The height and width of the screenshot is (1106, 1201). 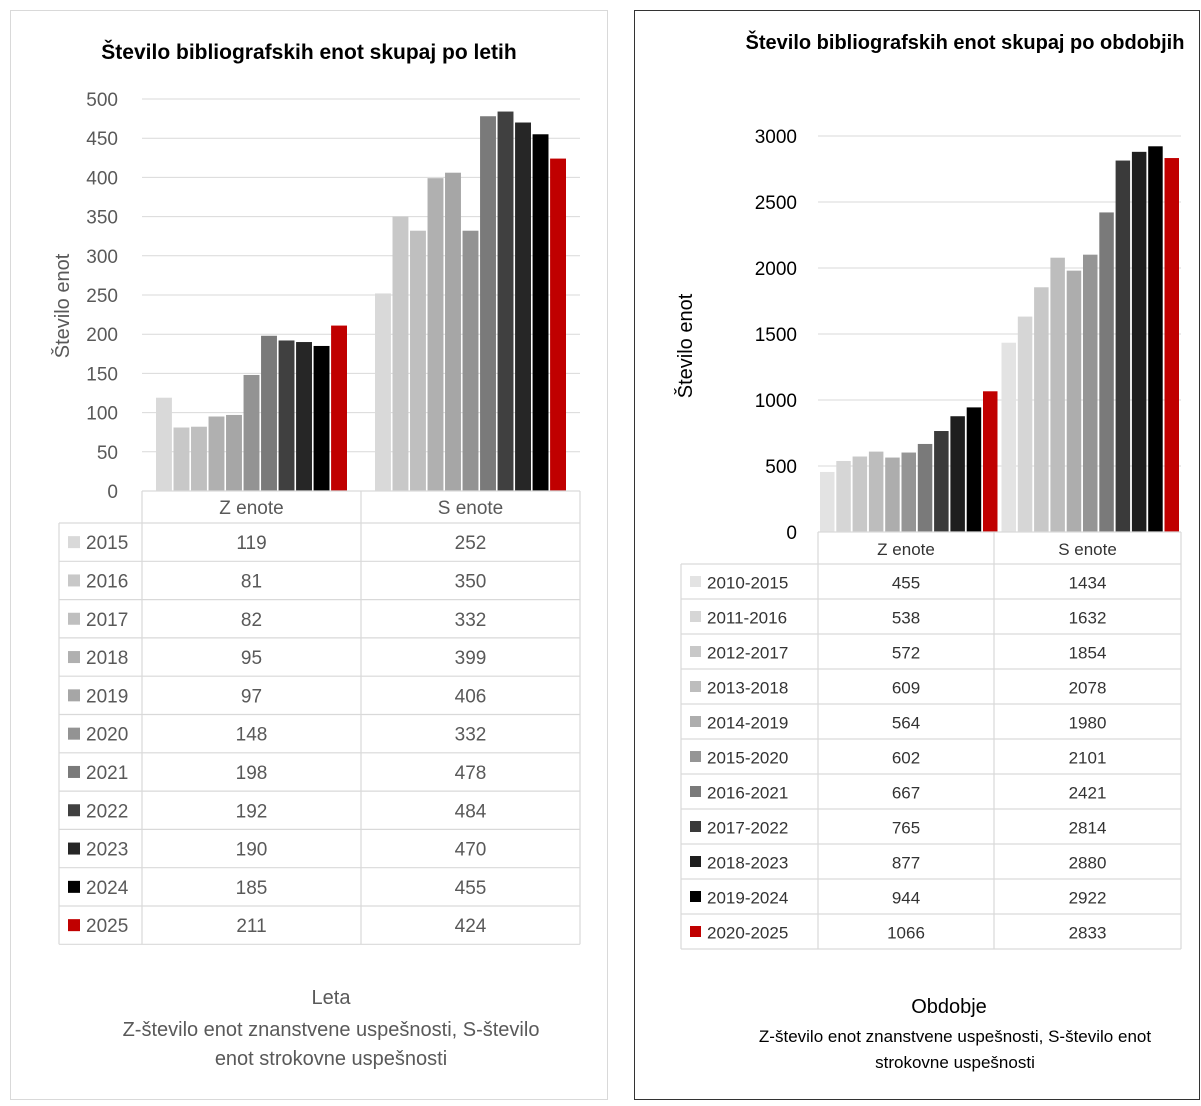 I want to click on legend-label: 2014-2019, so click(x=747, y=723).